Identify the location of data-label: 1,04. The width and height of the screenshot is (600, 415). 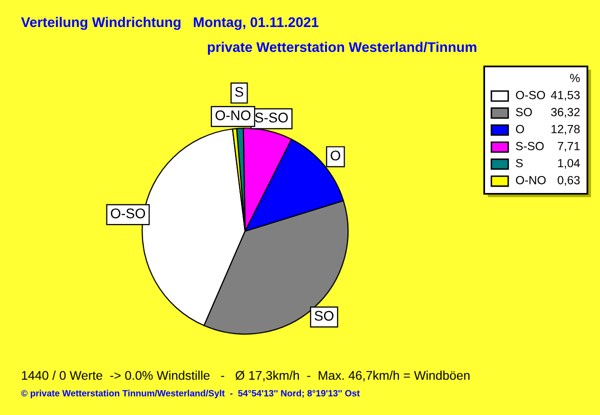
(569, 163).